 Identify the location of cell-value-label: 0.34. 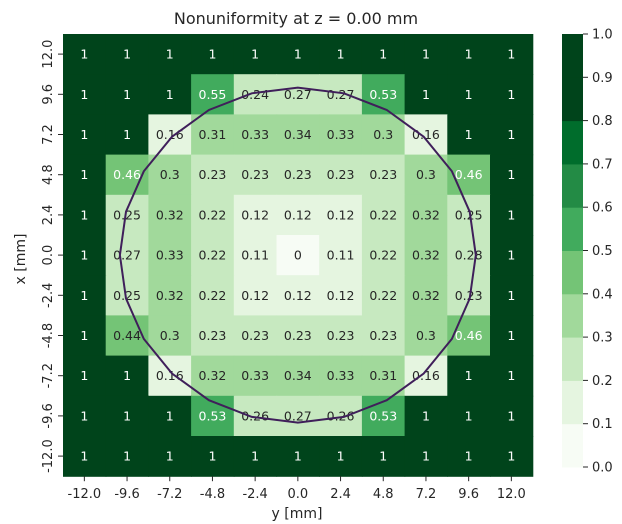
(298, 134).